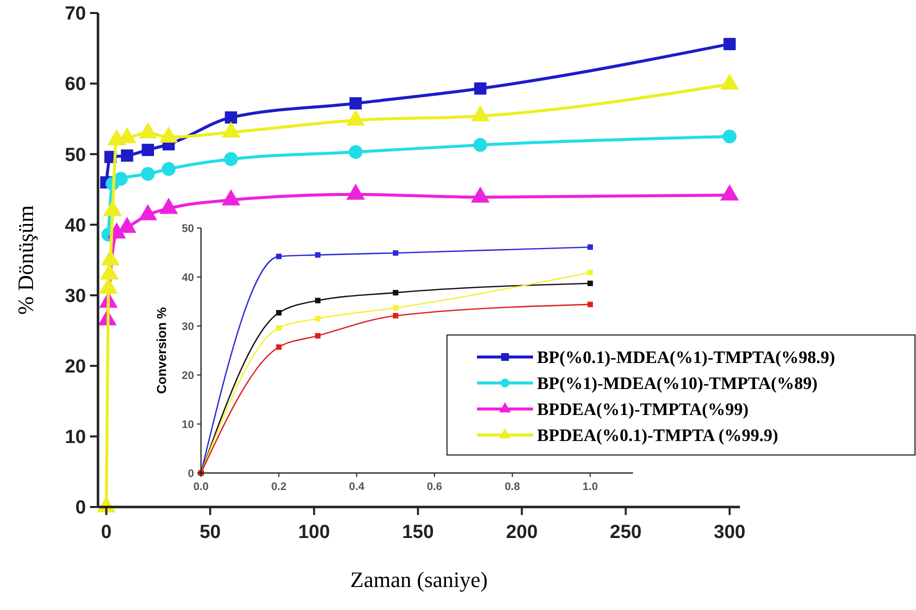  What do you see at coordinates (419, 579) in the screenshot?
I see `x-axis-title: Zaman (saniye)` at bounding box center [419, 579].